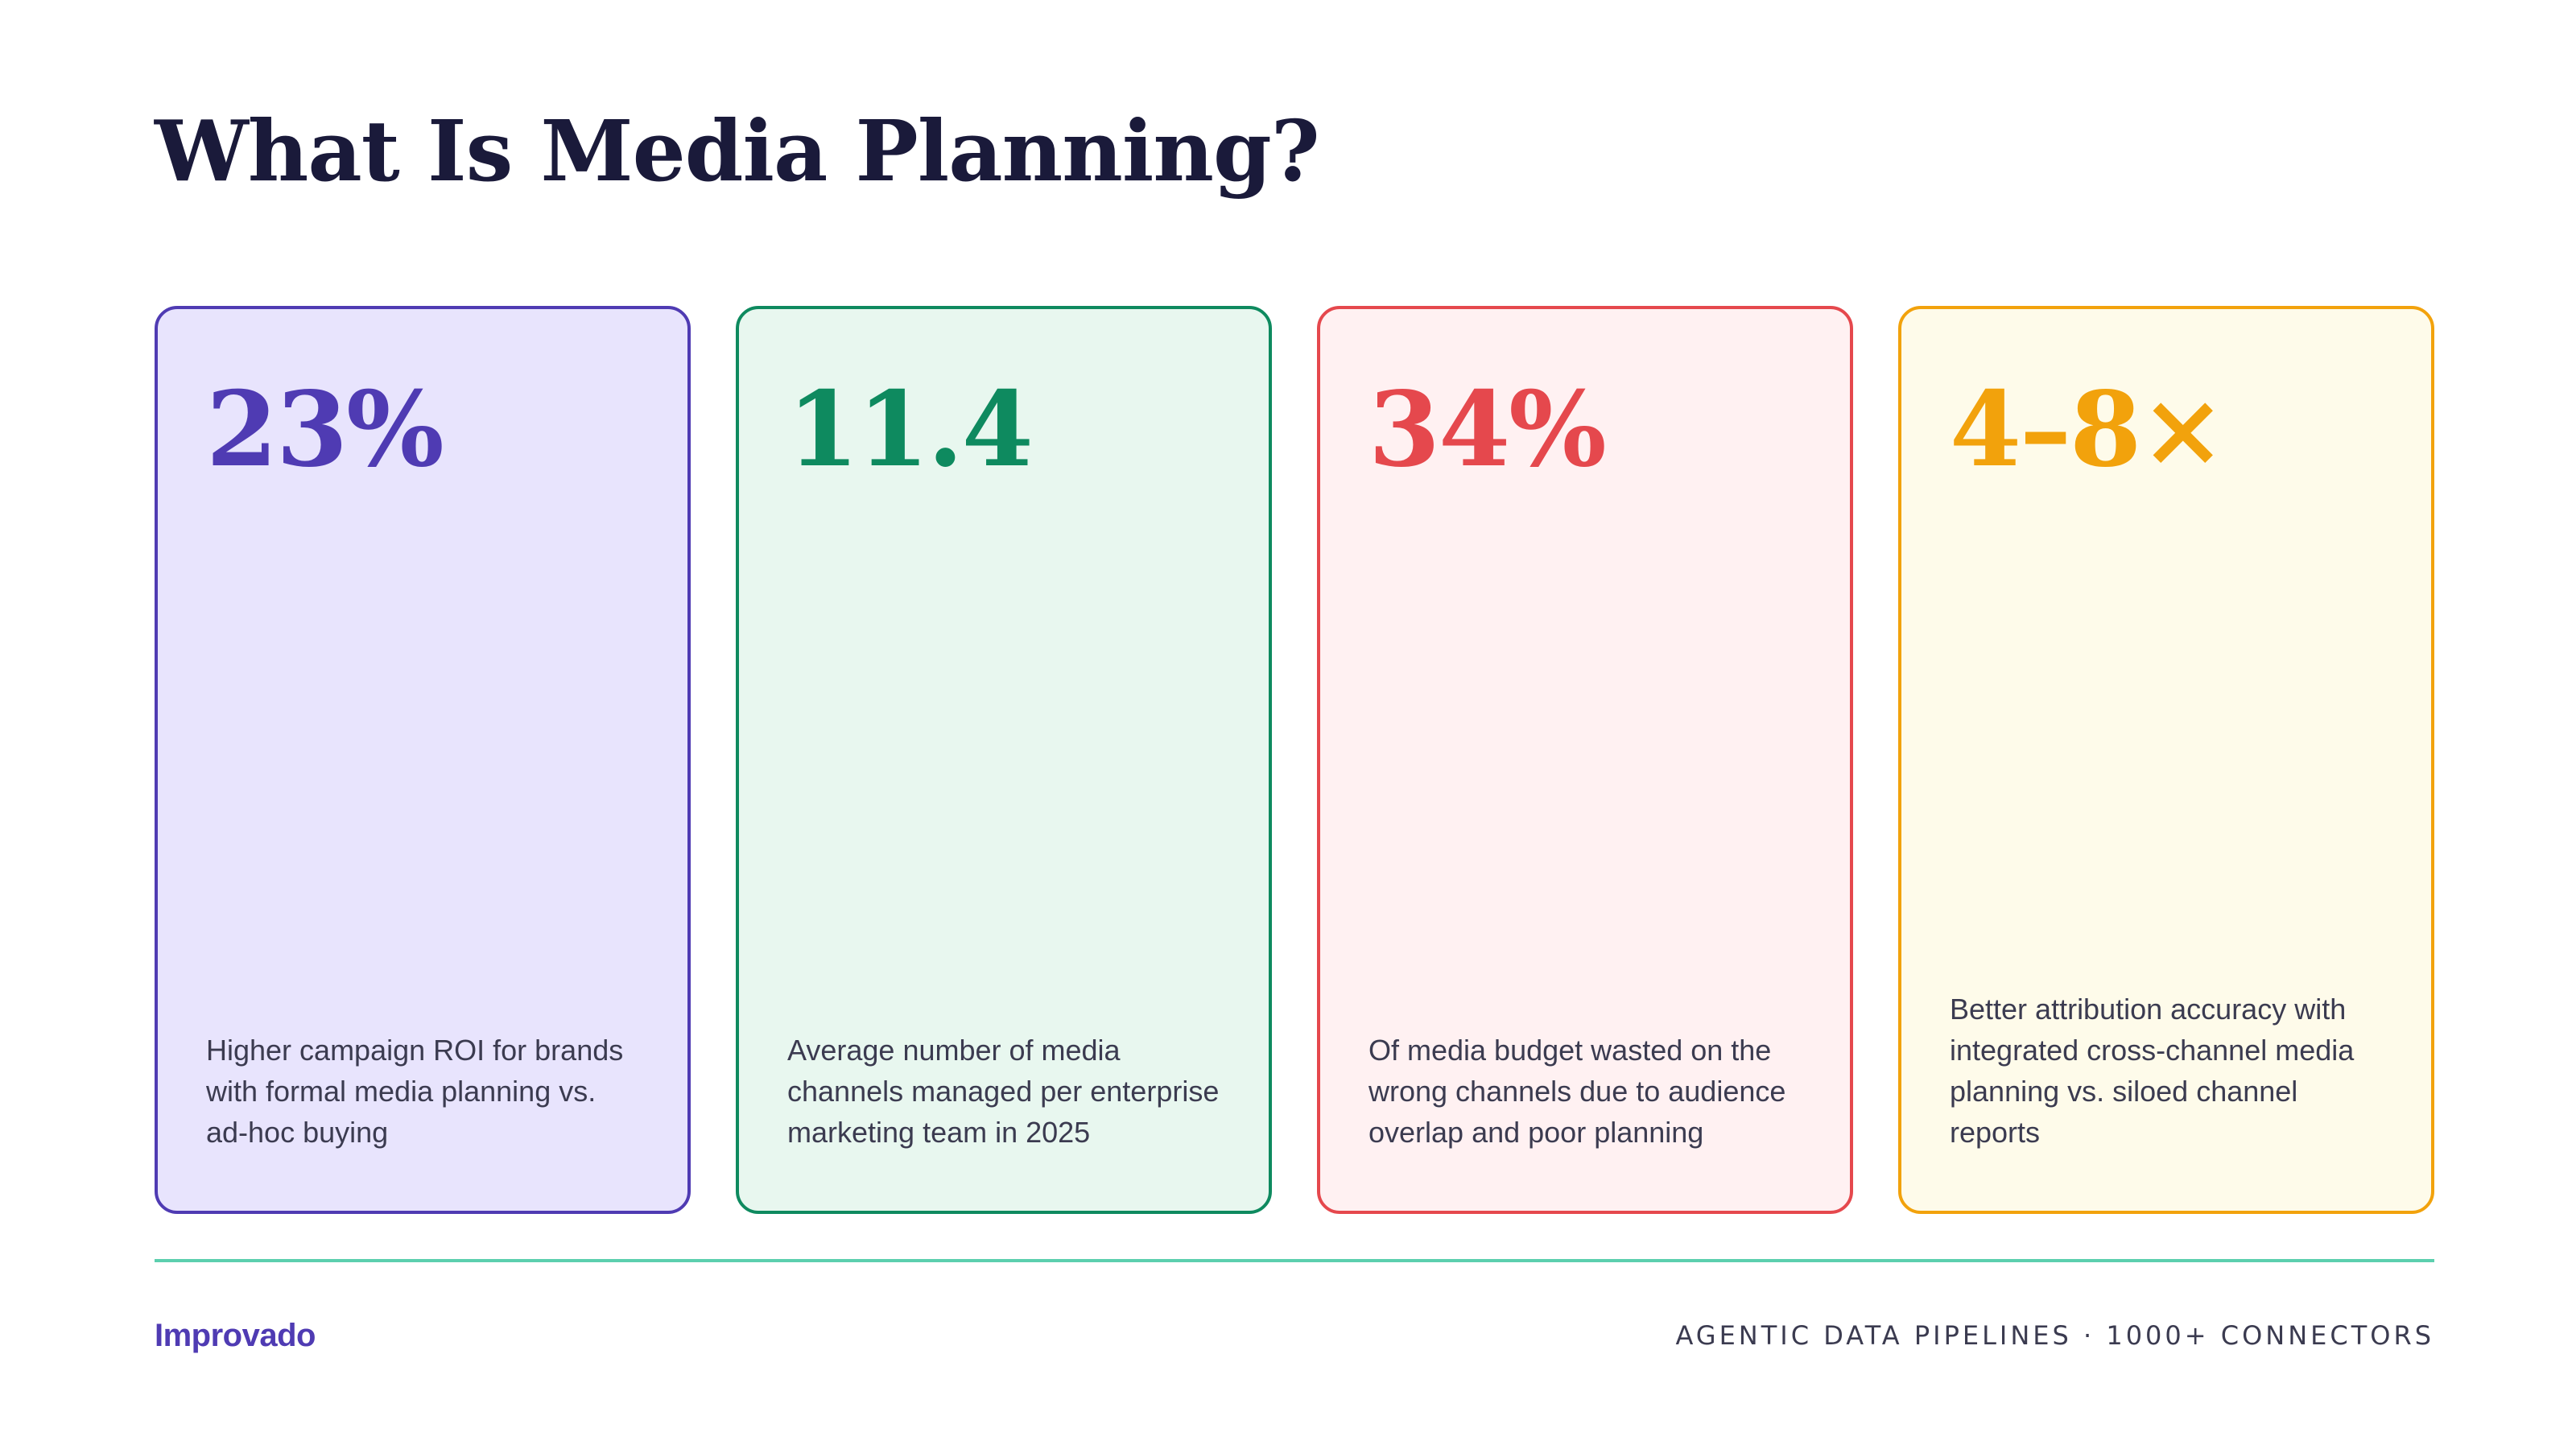 The width and height of the screenshot is (2576, 1449). What do you see at coordinates (325, 429) in the screenshot?
I see `stat-value: 23%` at bounding box center [325, 429].